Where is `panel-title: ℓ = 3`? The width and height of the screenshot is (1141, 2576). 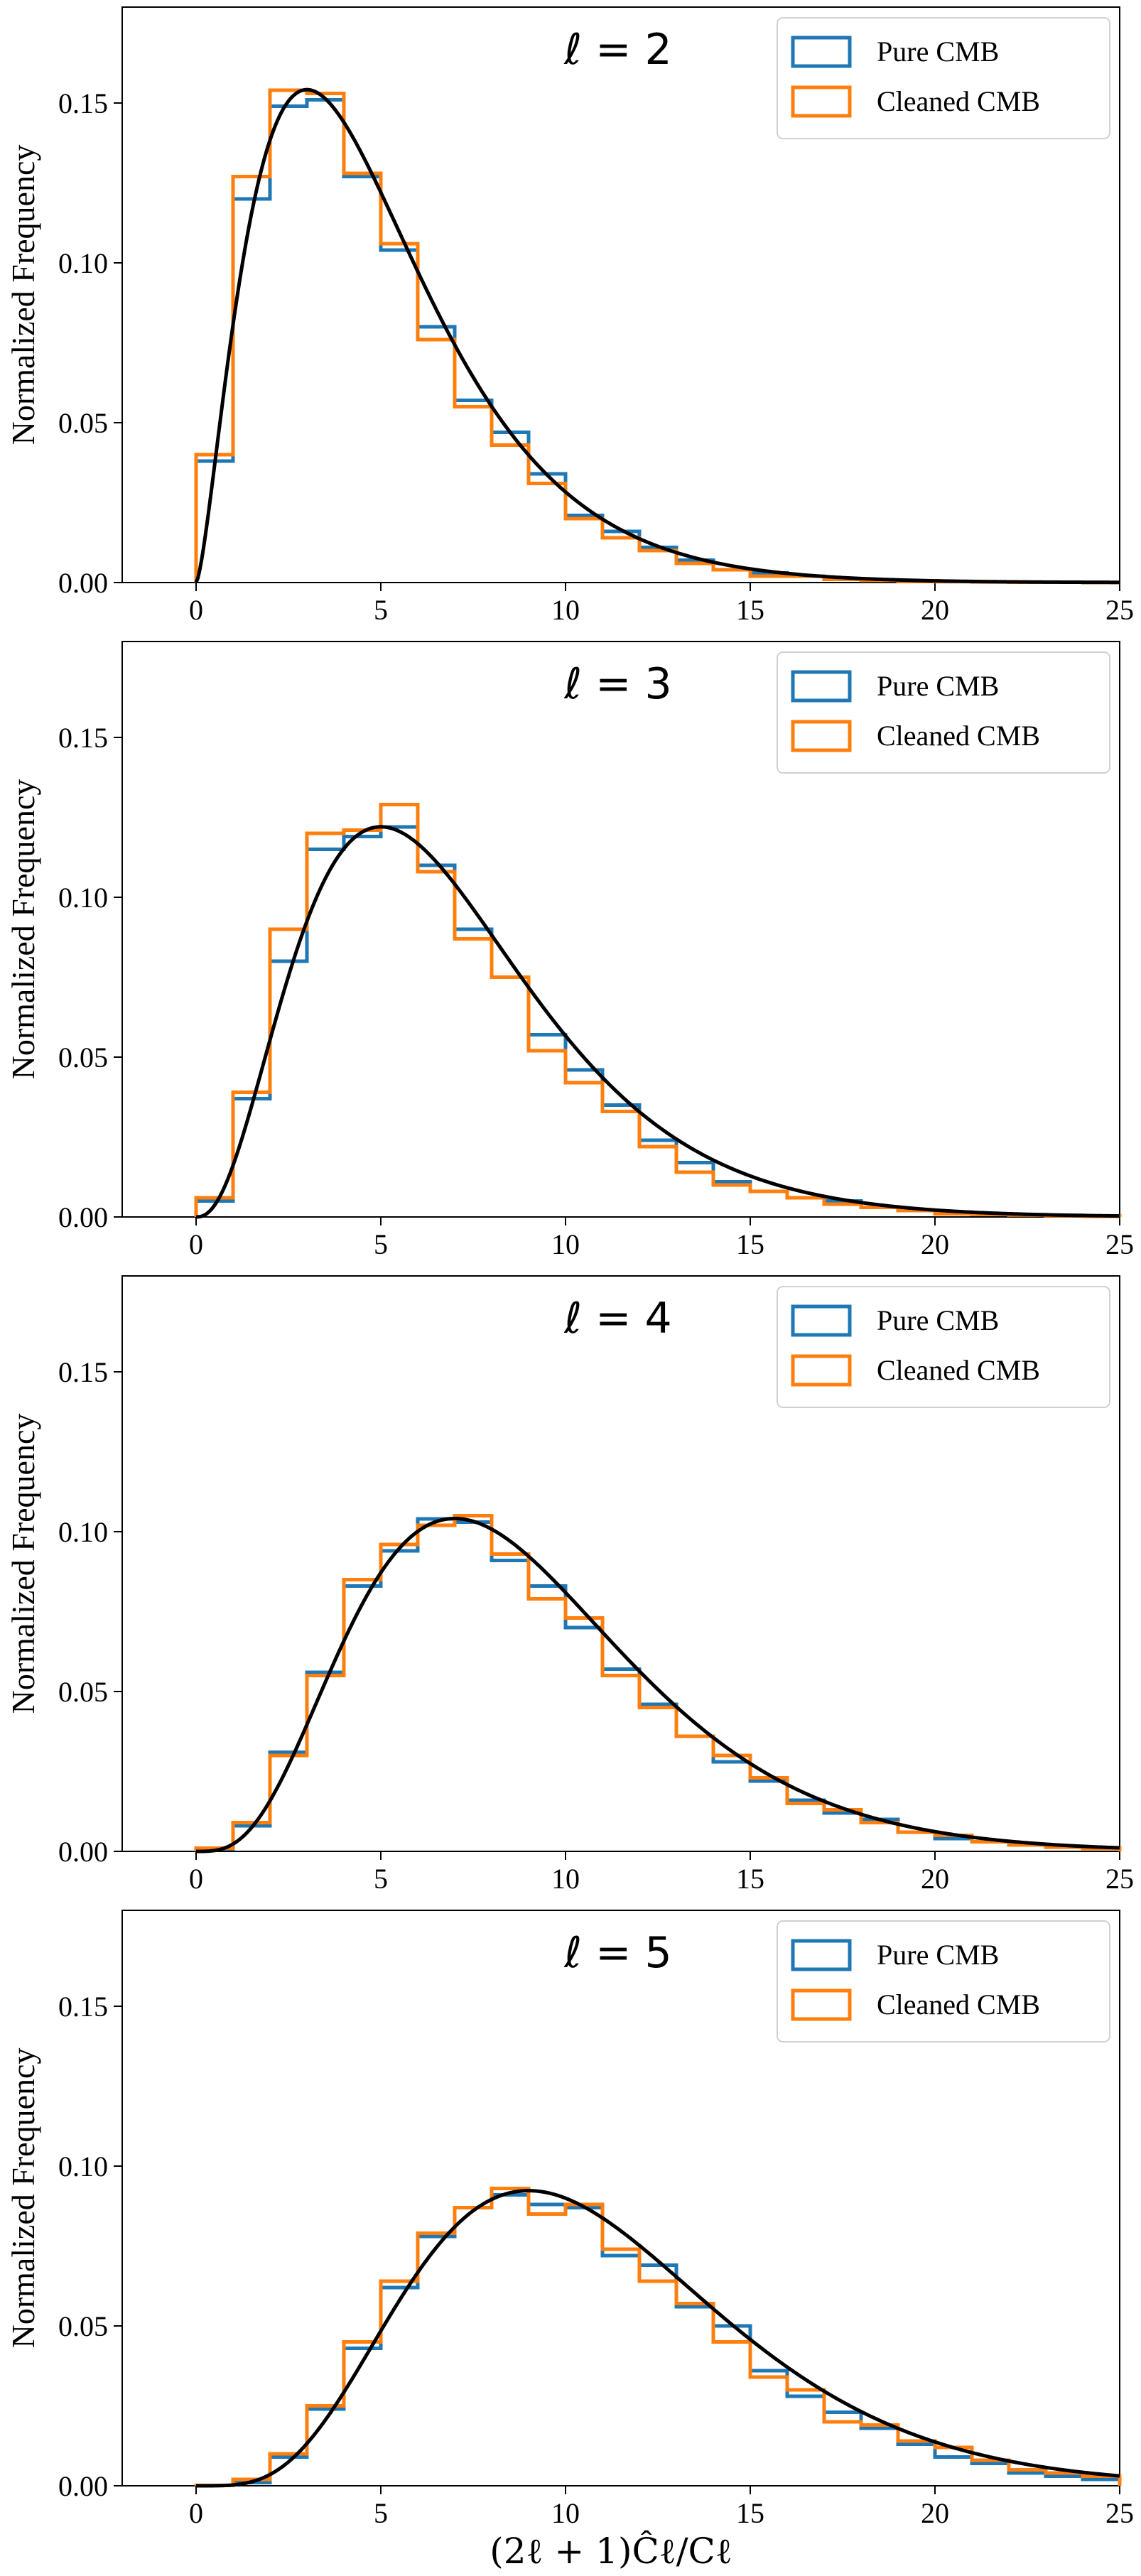 panel-title: ℓ = 3 is located at coordinates (617, 684).